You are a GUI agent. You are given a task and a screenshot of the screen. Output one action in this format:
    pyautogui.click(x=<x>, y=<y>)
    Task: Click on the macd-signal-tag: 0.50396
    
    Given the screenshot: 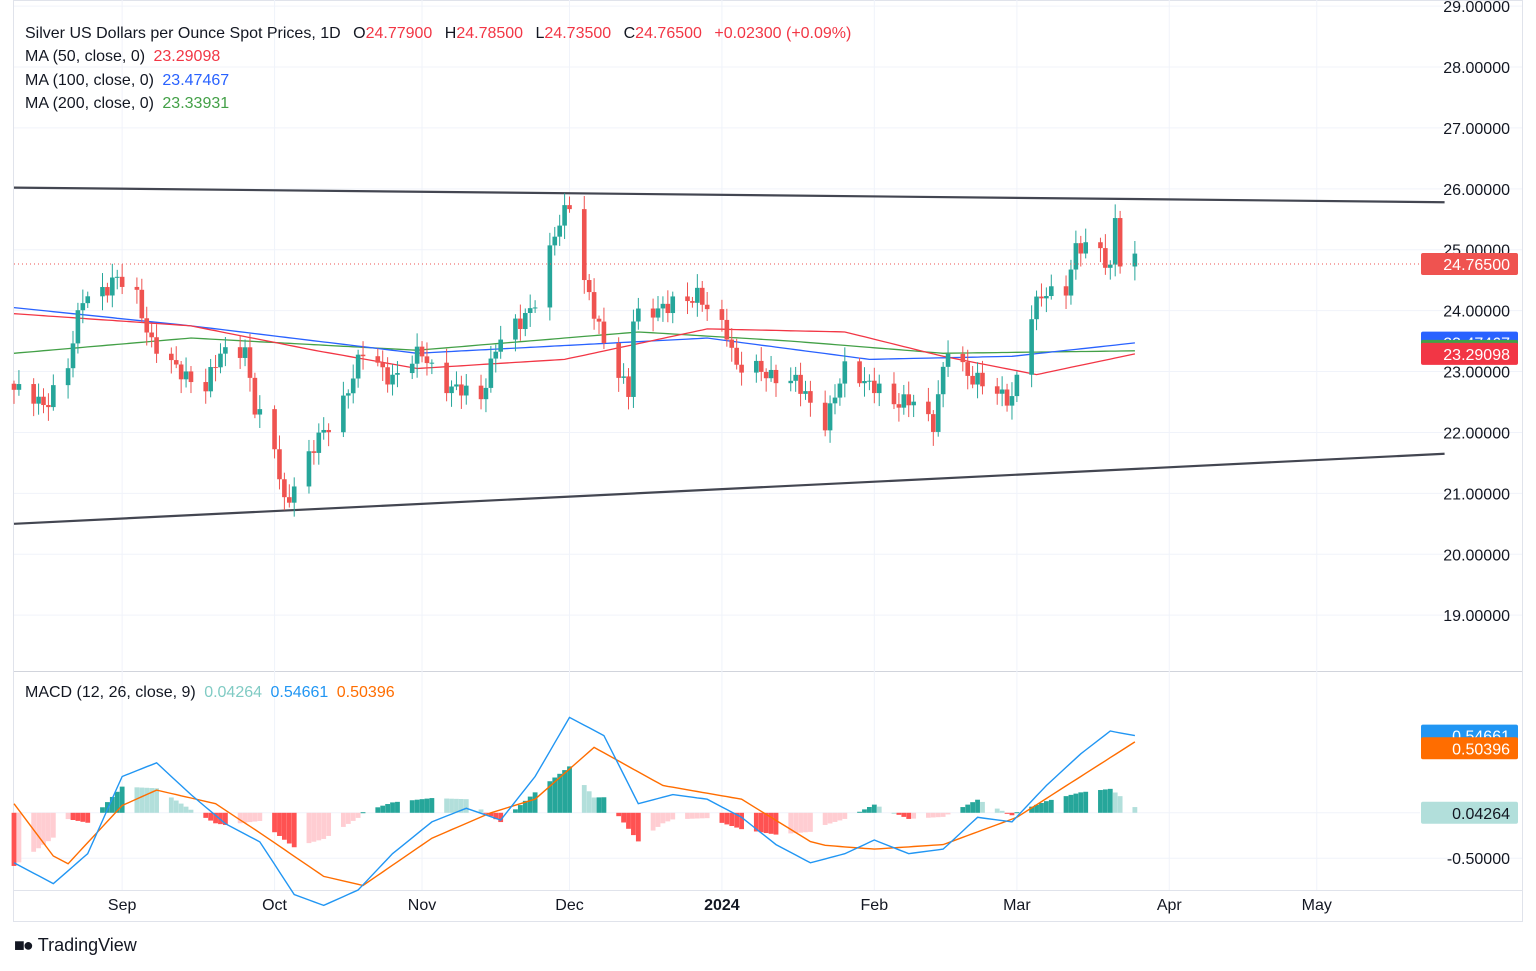 What is the action you would take?
    pyautogui.click(x=1469, y=748)
    